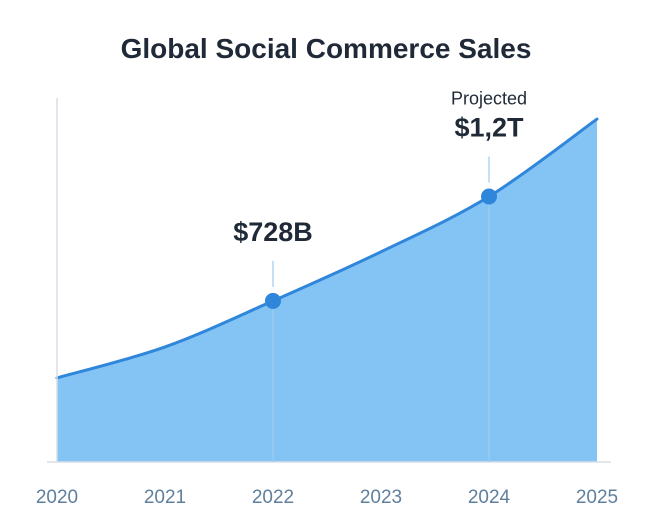 The width and height of the screenshot is (668, 528). Describe the element at coordinates (273, 497) in the screenshot. I see `x-tick-label-2022: 2022` at that location.